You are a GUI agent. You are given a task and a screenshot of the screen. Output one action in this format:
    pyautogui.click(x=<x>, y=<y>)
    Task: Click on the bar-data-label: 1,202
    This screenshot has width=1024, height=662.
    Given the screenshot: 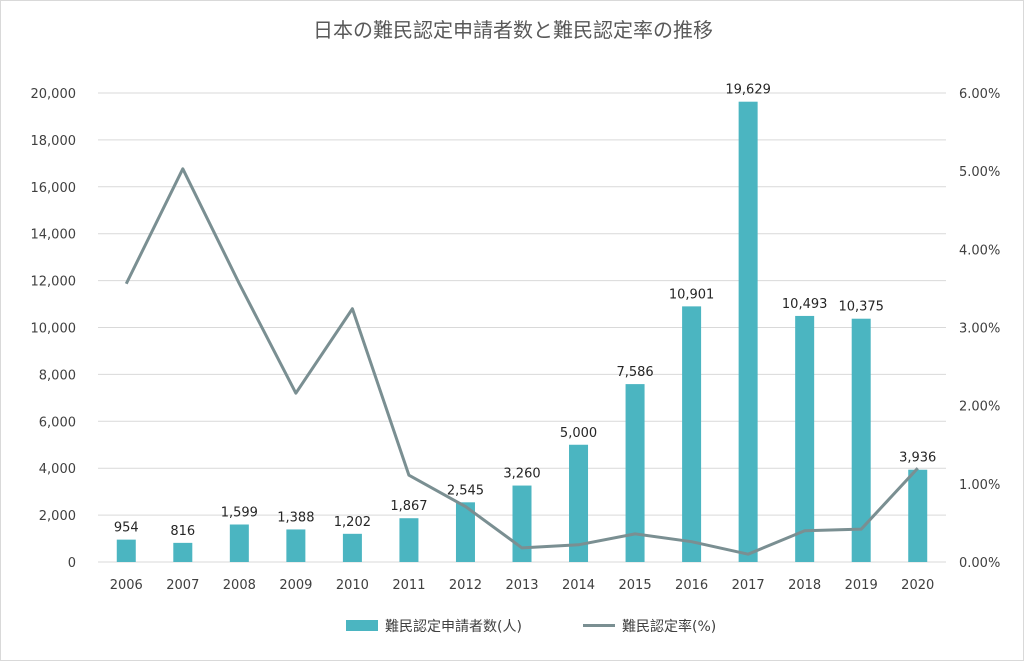 What is the action you would take?
    pyautogui.click(x=352, y=522)
    